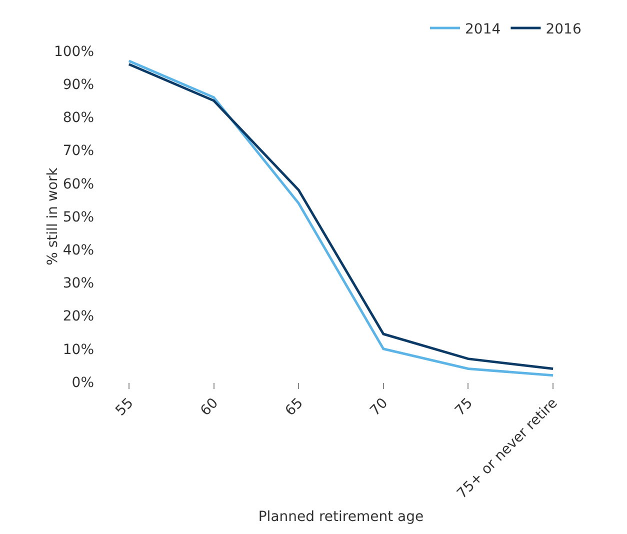 Image resolution: width=627 pixels, height=534 pixels. What do you see at coordinates (464, 407) in the screenshot?
I see `x-tick-label: 75` at bounding box center [464, 407].